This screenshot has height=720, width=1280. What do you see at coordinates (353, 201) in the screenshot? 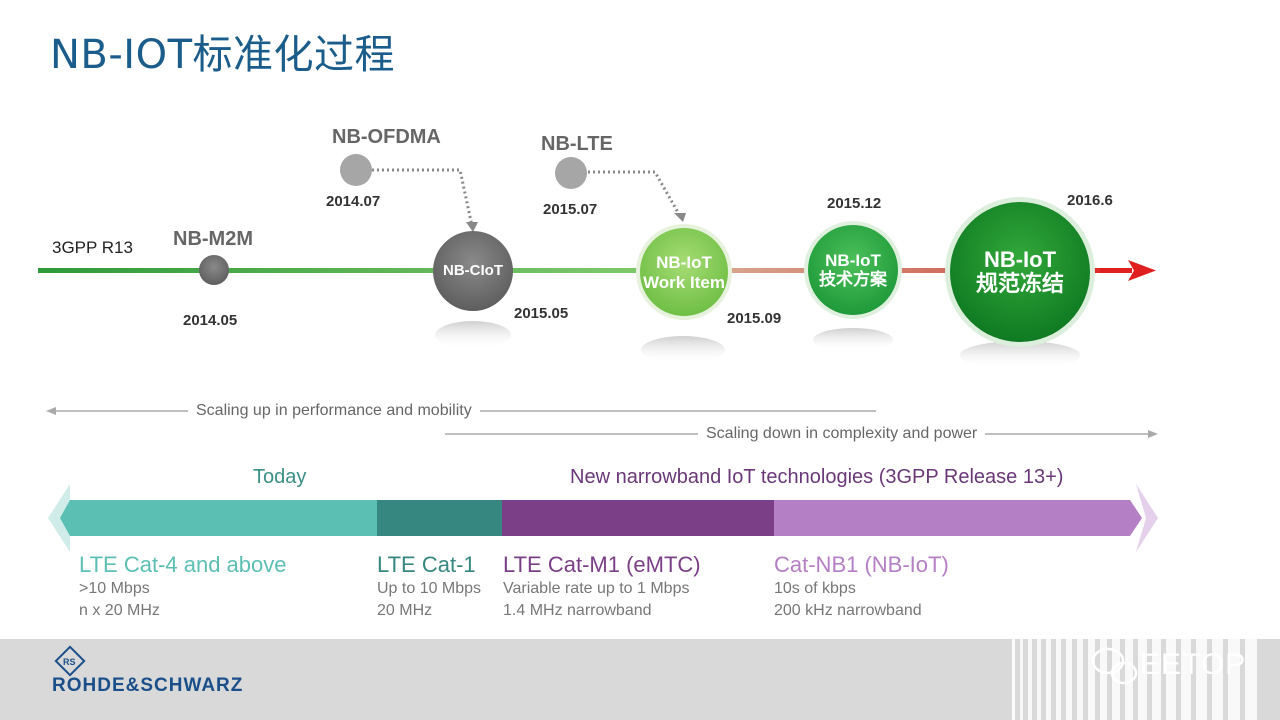
I see `date-nb-ofdma: 2014.07` at bounding box center [353, 201].